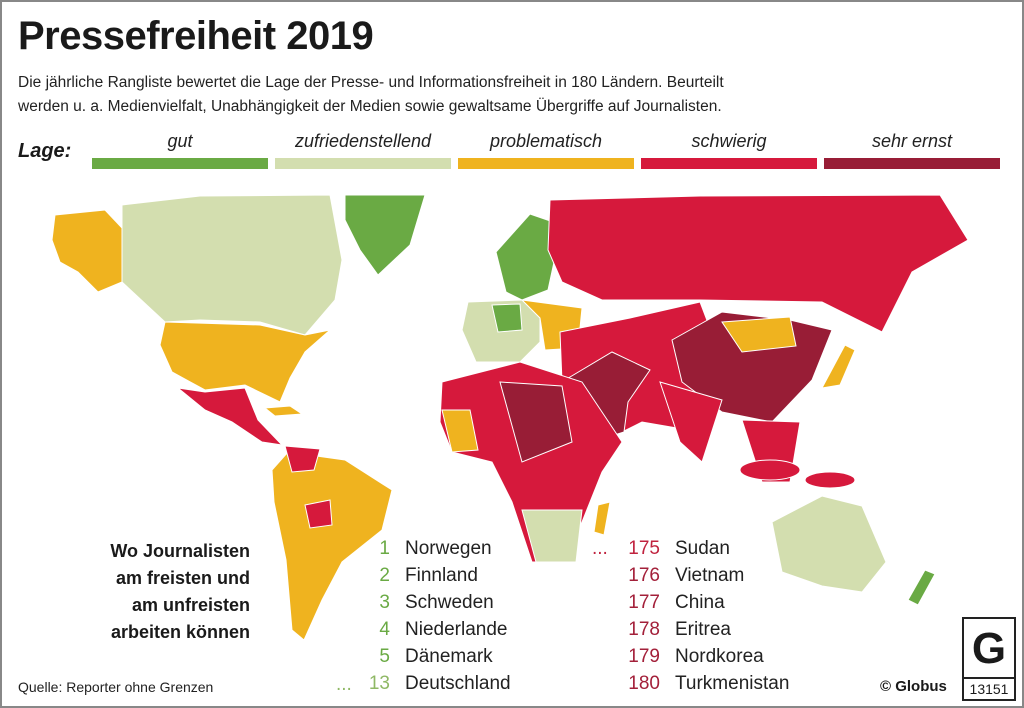 The image size is (1024, 708). I want to click on copyright: © Globus, so click(913, 686).